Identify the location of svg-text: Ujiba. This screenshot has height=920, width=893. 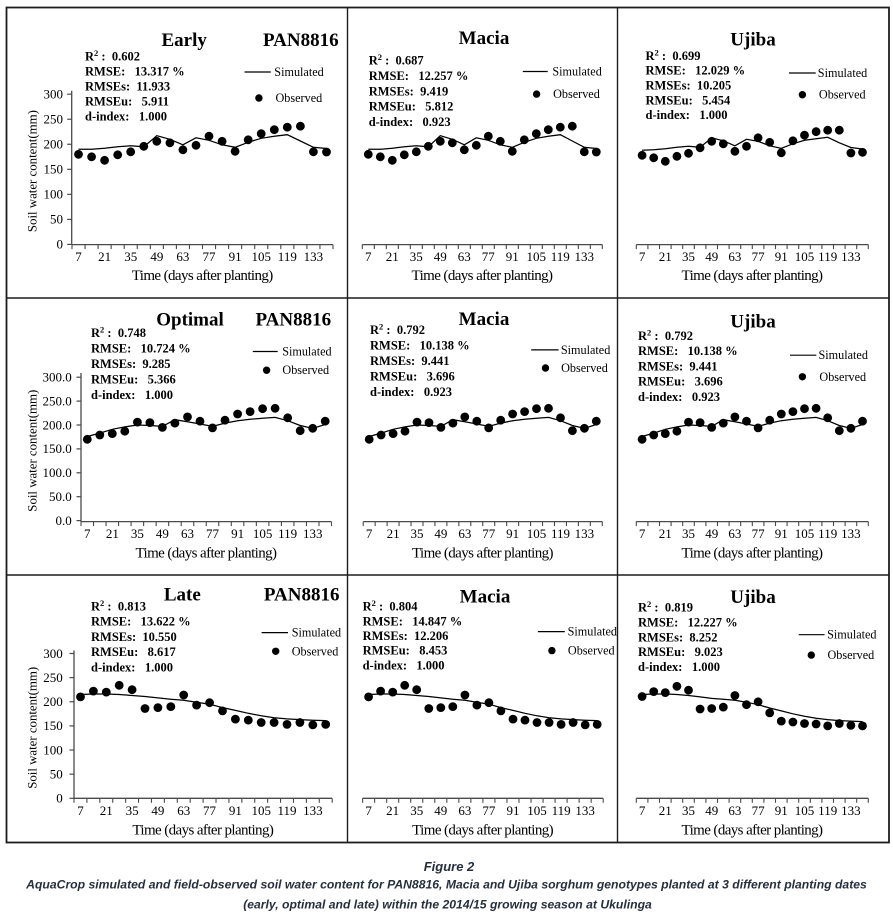
(753, 321).